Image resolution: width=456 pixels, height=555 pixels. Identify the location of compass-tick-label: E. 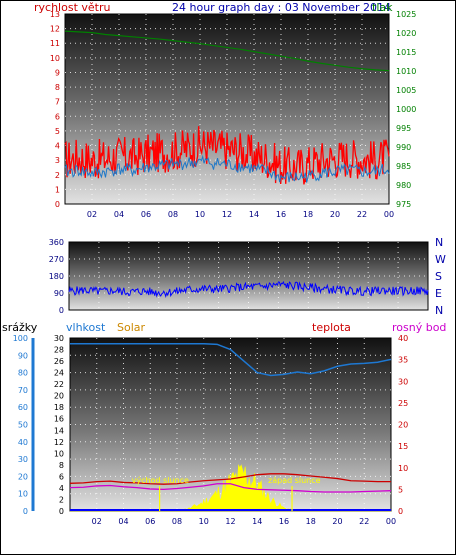
(438, 293).